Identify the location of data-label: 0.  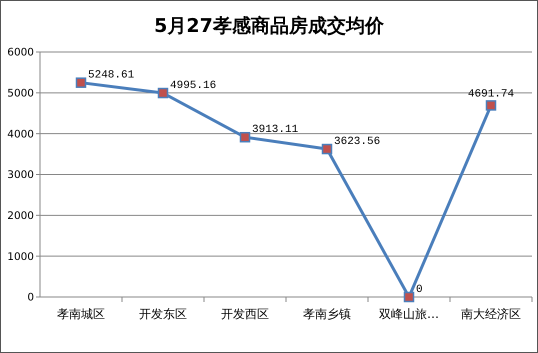
(419, 290).